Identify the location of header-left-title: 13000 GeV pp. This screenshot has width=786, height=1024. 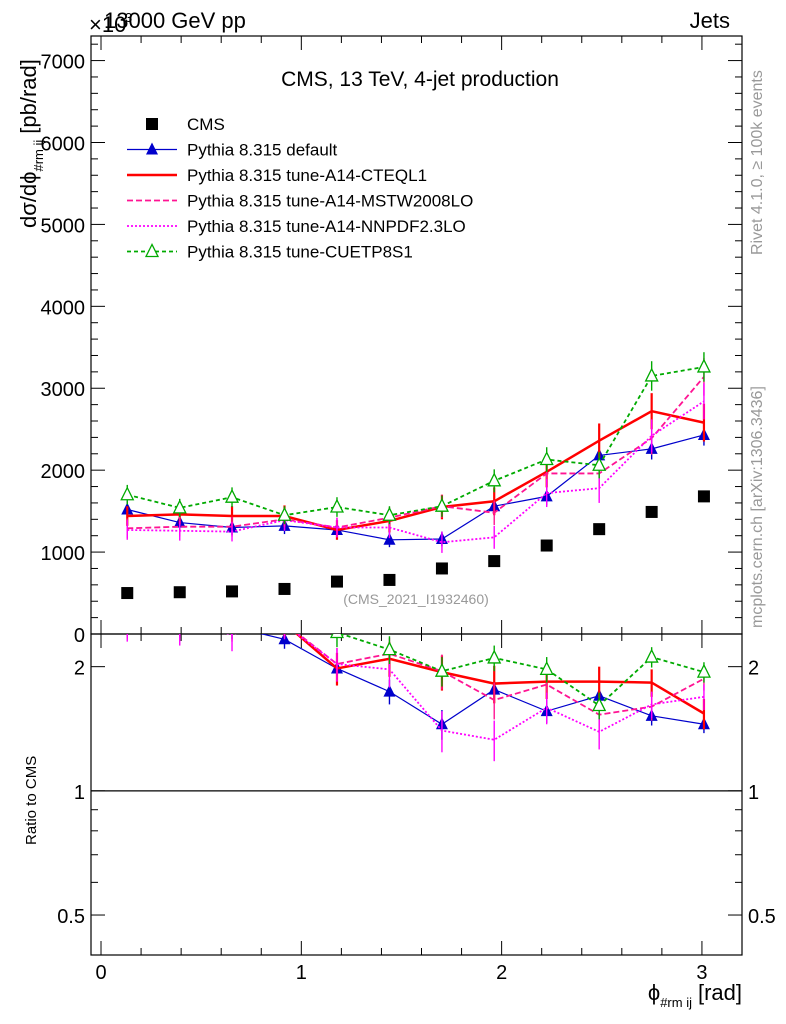
(175, 20).